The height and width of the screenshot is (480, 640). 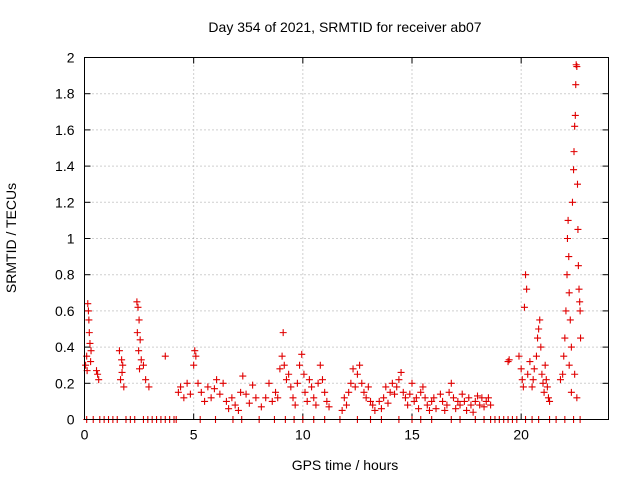 What do you see at coordinates (65, 94) in the screenshot?
I see `y-tick-label: 1.8` at bounding box center [65, 94].